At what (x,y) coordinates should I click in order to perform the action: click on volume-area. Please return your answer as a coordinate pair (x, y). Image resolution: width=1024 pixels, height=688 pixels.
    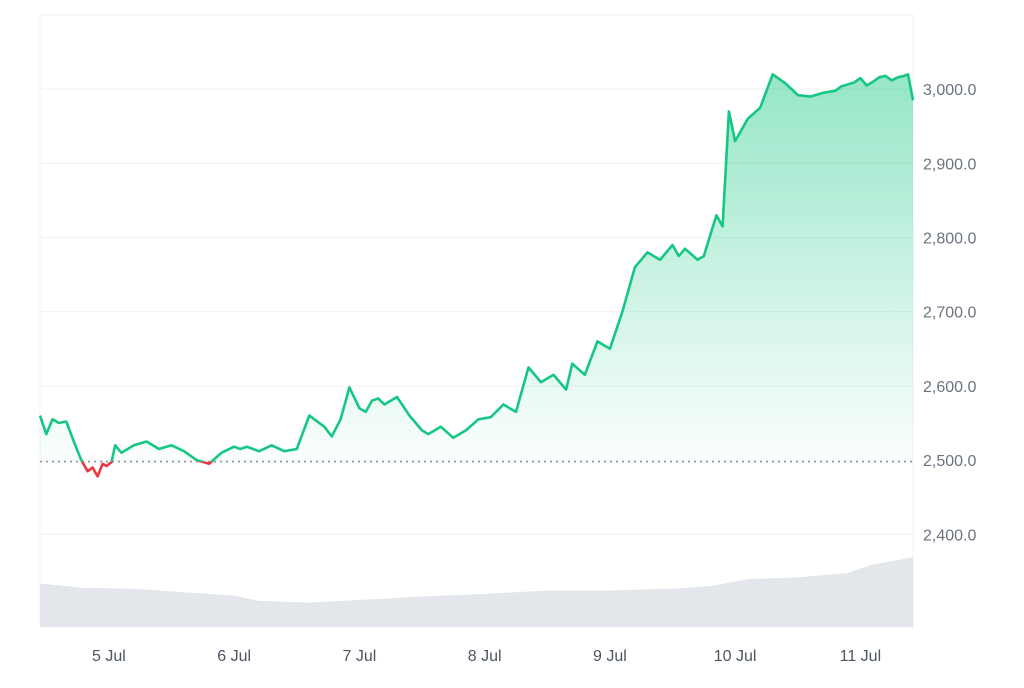
    Looking at the image, I should click on (476, 592).